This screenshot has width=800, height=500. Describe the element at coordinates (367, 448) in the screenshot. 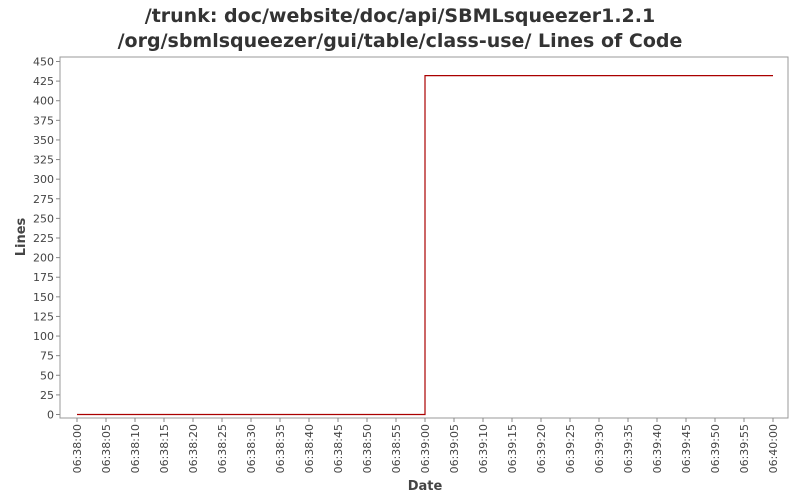

I see `x-tick-label: 06:38:50` at that location.